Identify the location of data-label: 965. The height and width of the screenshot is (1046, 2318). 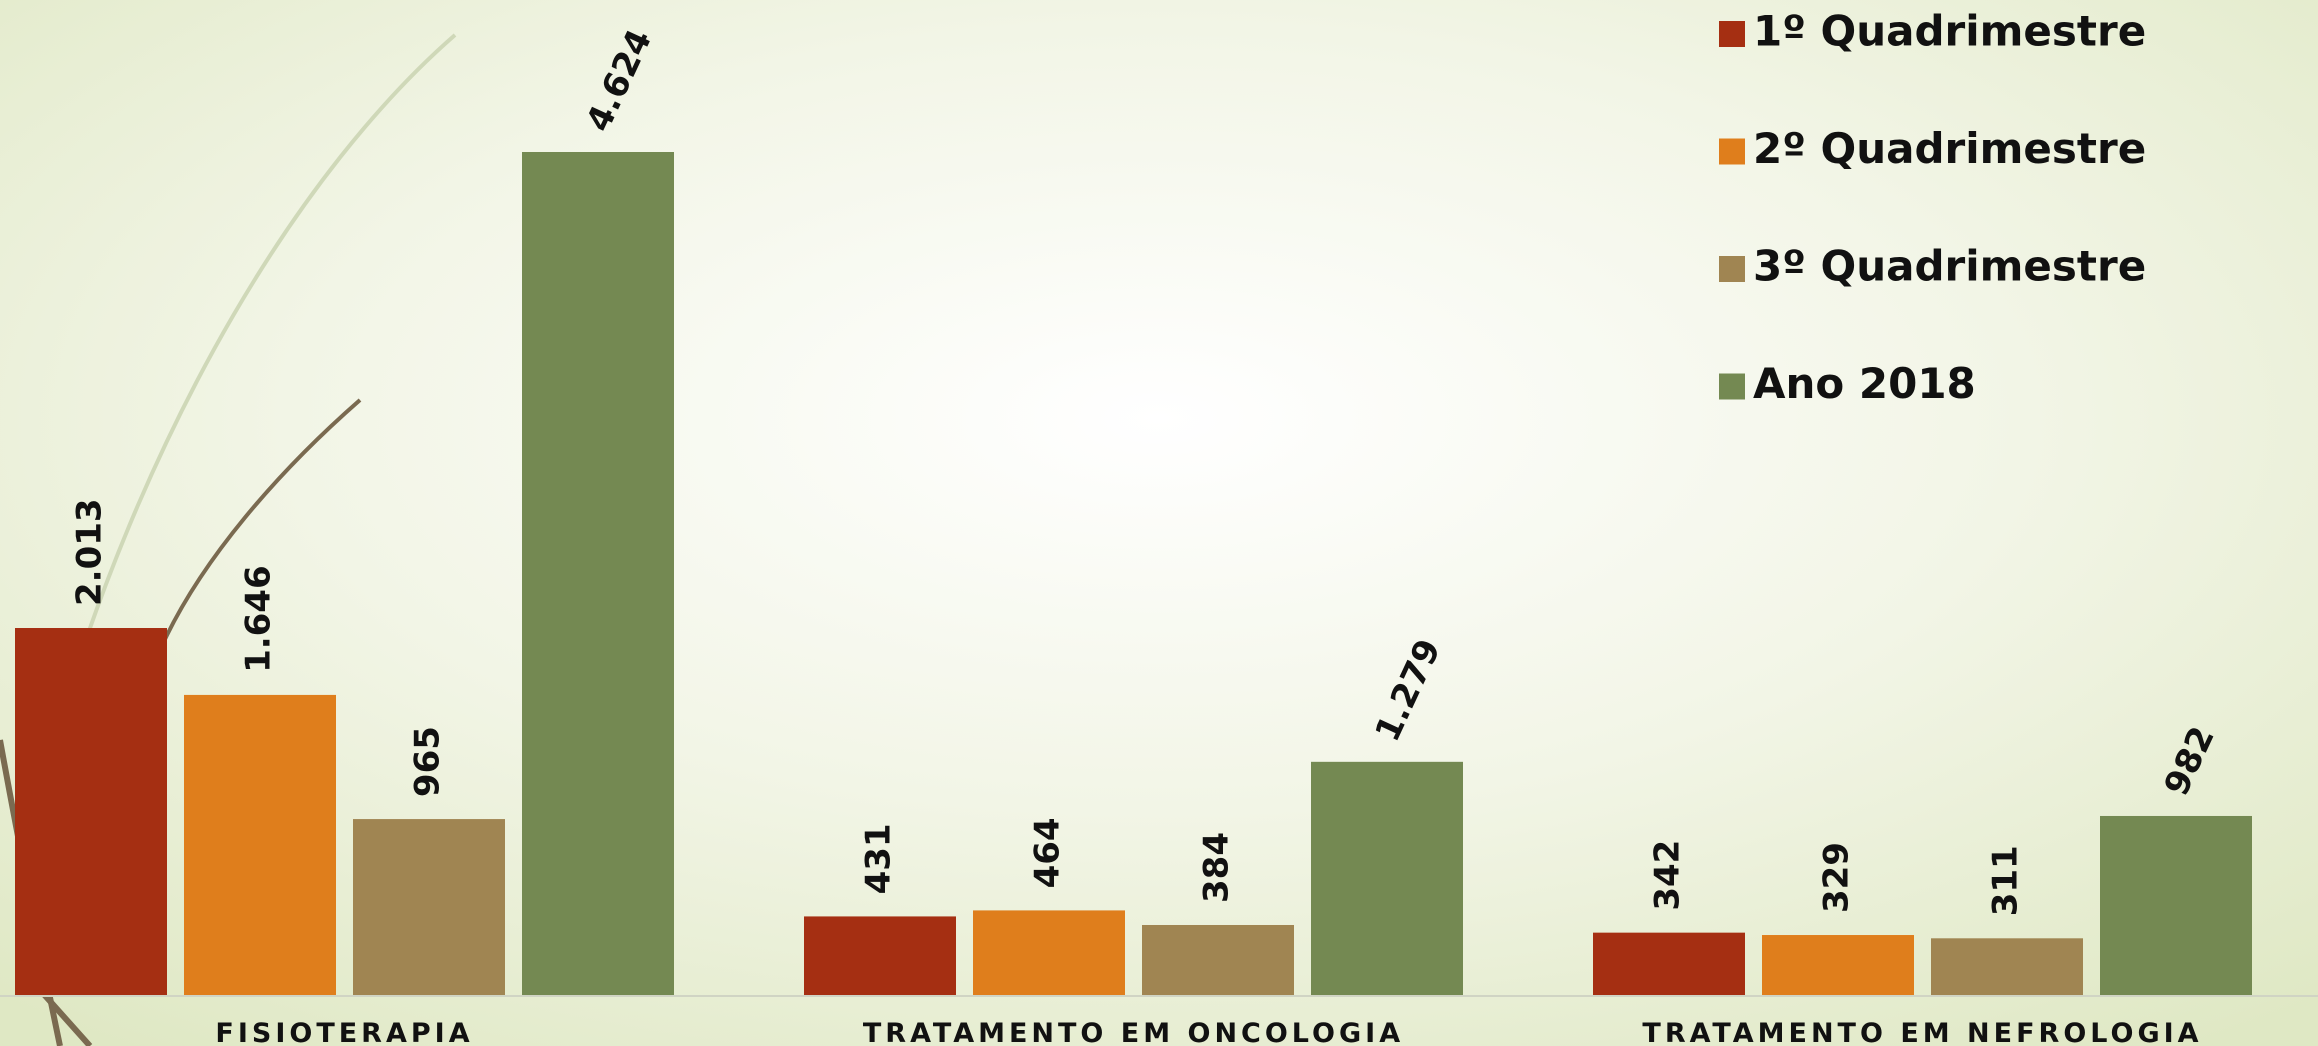
(428, 761).